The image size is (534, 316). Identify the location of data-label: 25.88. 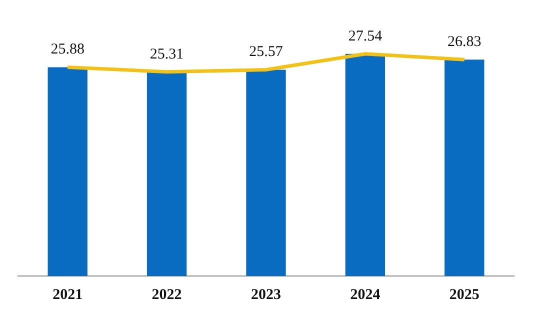
(67, 50).